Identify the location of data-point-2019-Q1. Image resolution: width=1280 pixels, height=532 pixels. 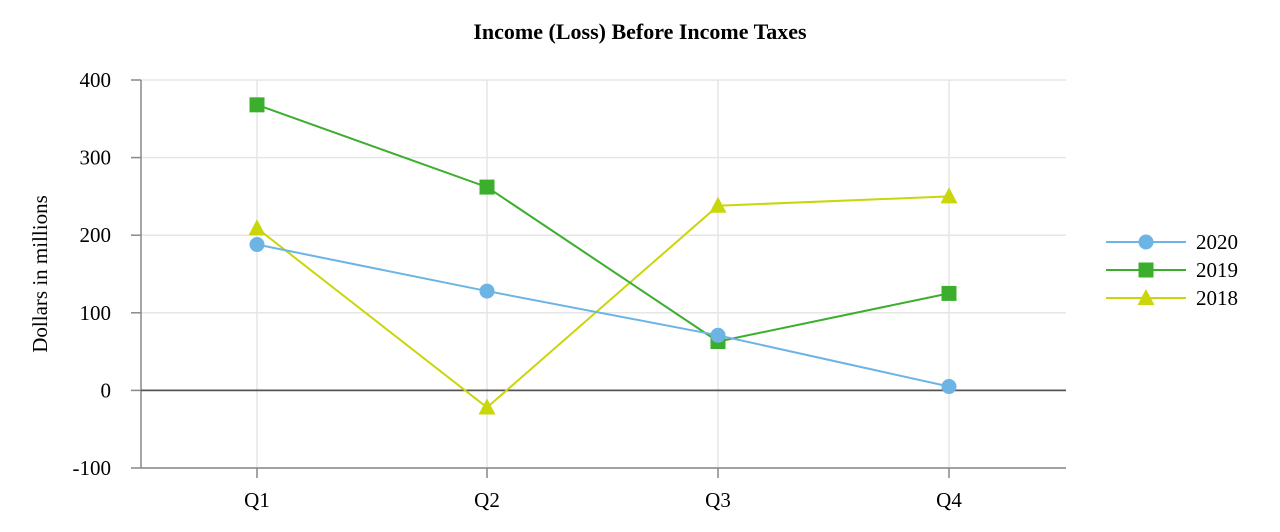
(257, 105).